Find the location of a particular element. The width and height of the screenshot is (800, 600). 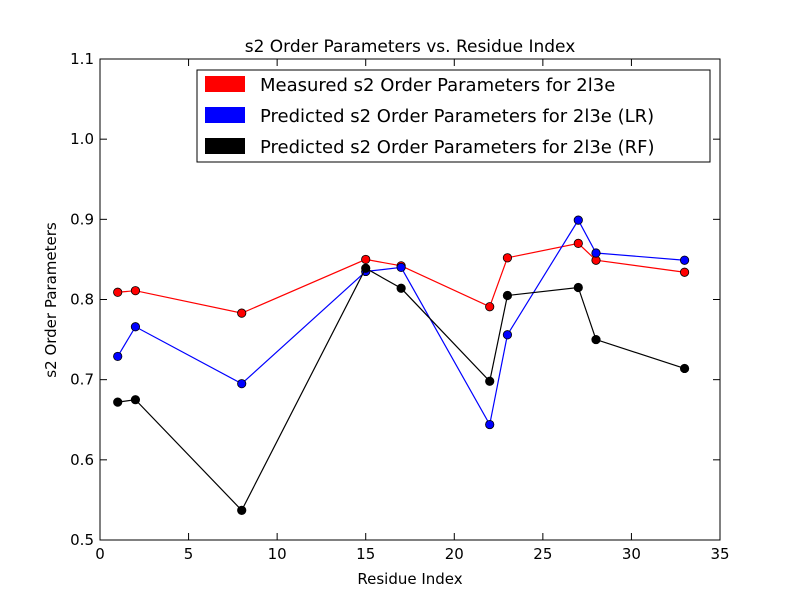

y-tick-label: 0.9 is located at coordinates (82, 219).